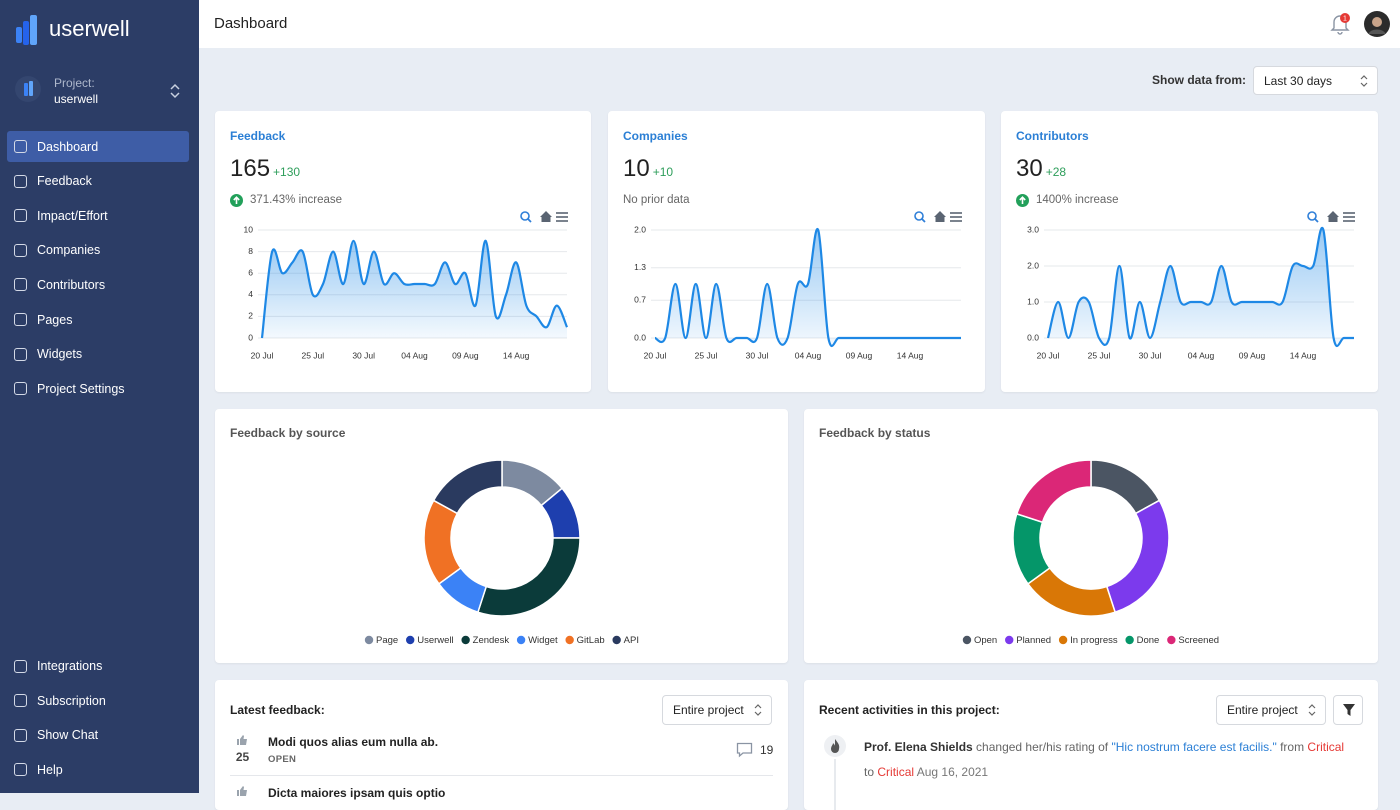  What do you see at coordinates (98, 215) in the screenshot?
I see `nav-item: Impact/Effort` at bounding box center [98, 215].